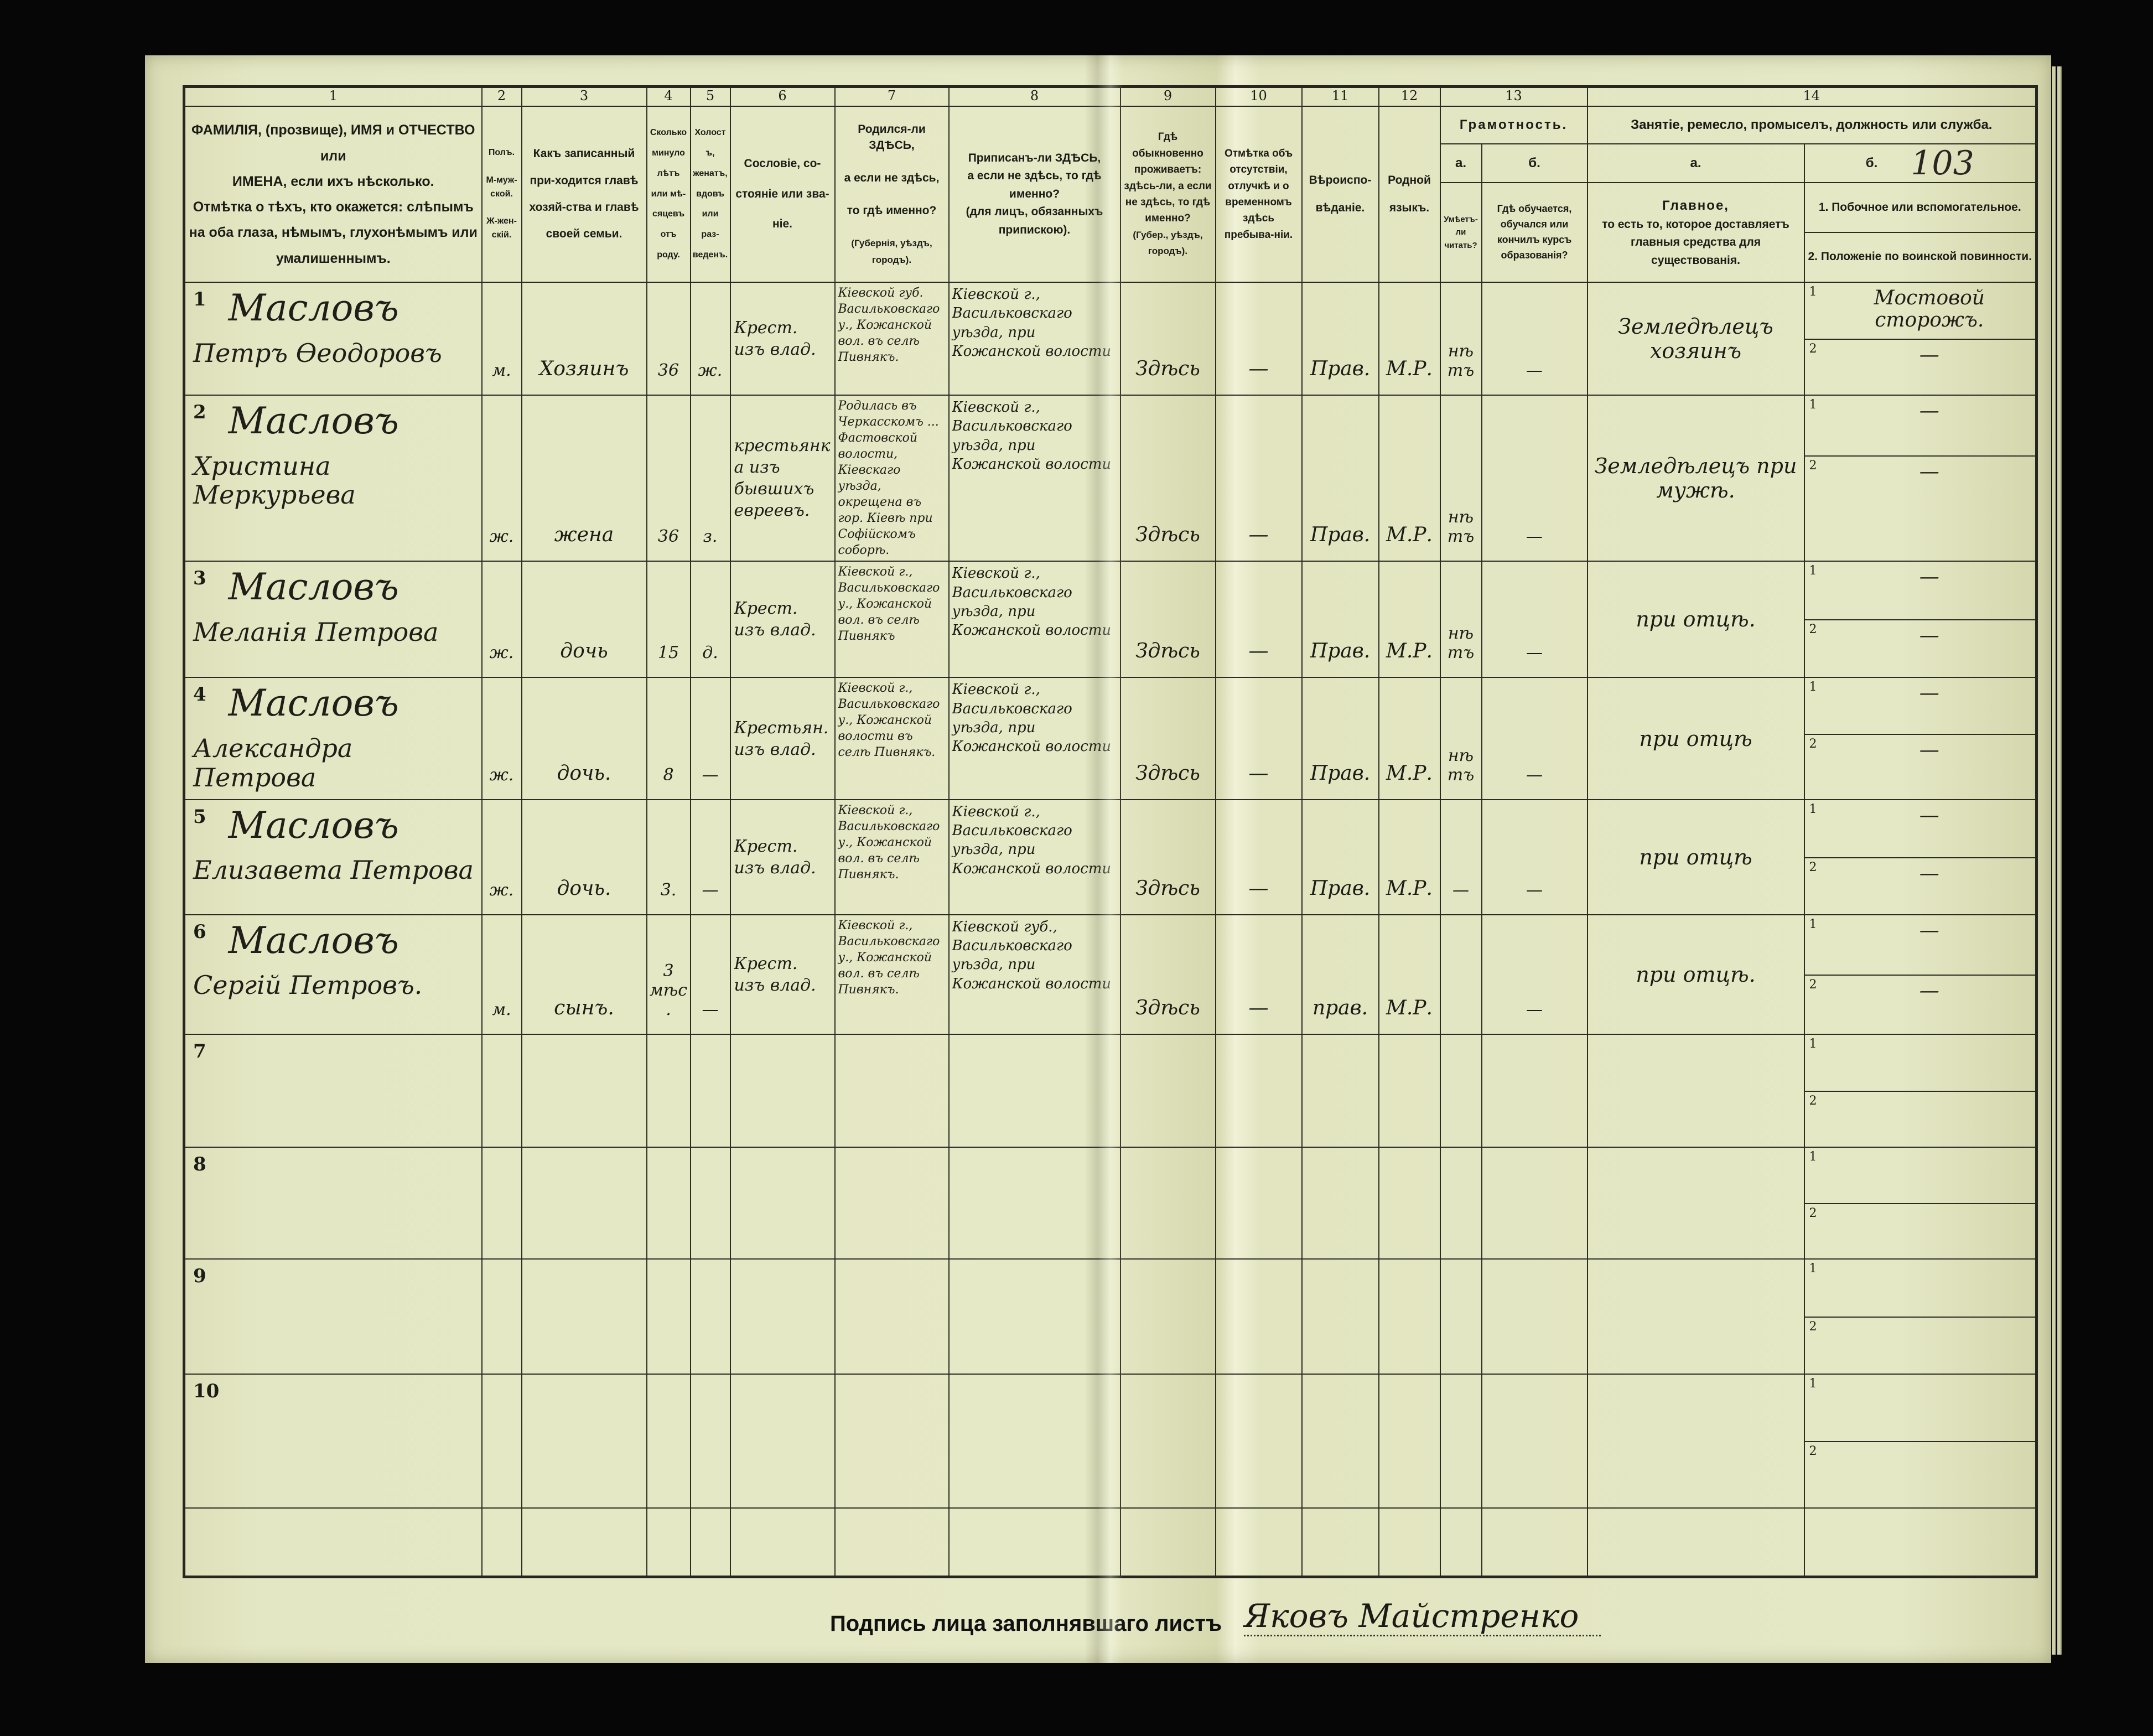  I want to click on surname: Масловъ, so click(313, 587).